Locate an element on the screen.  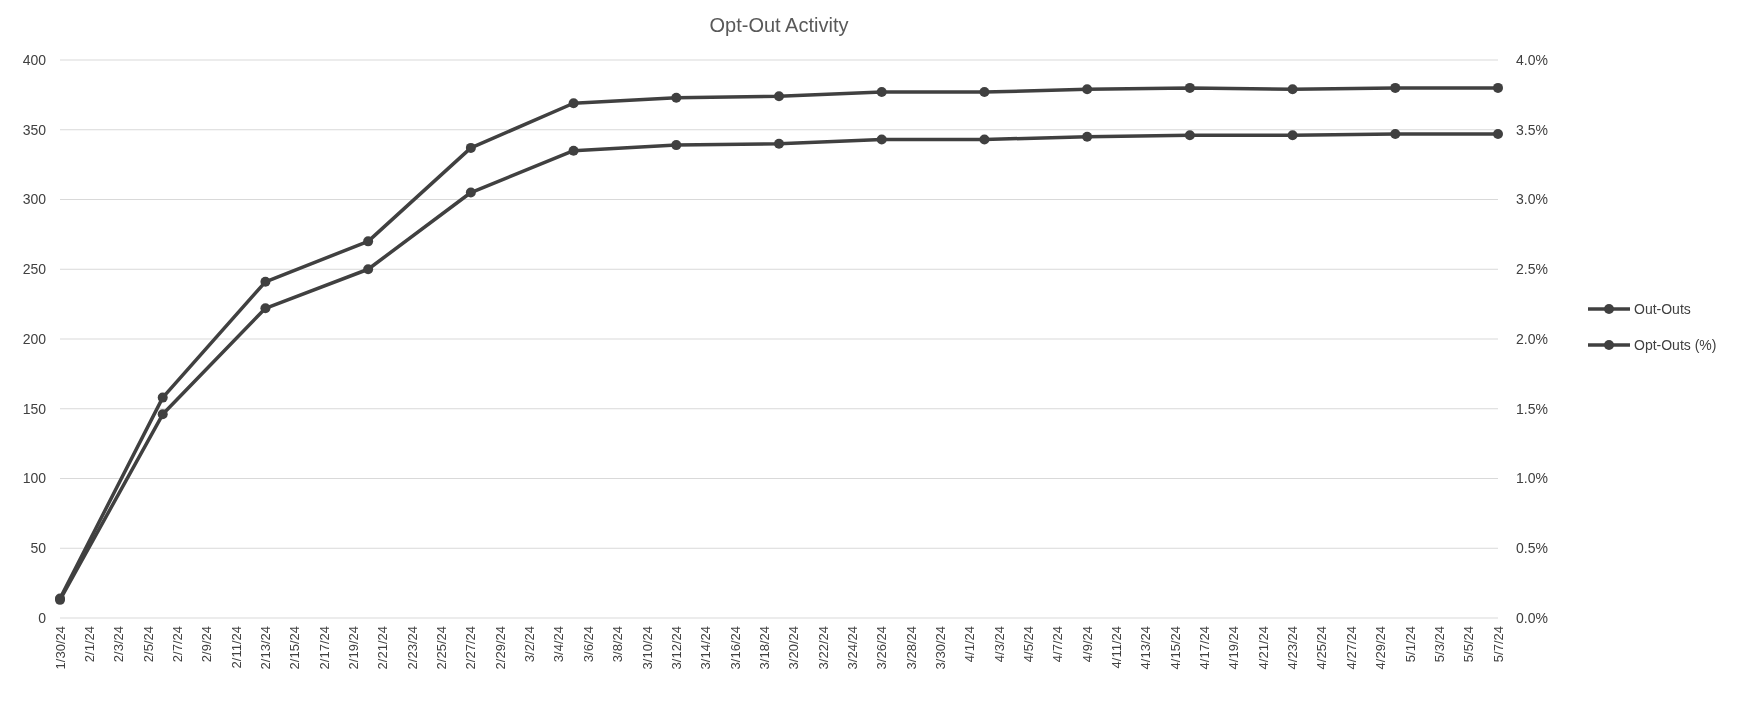
y2-tick-label: 3.5% is located at coordinates (1532, 129).